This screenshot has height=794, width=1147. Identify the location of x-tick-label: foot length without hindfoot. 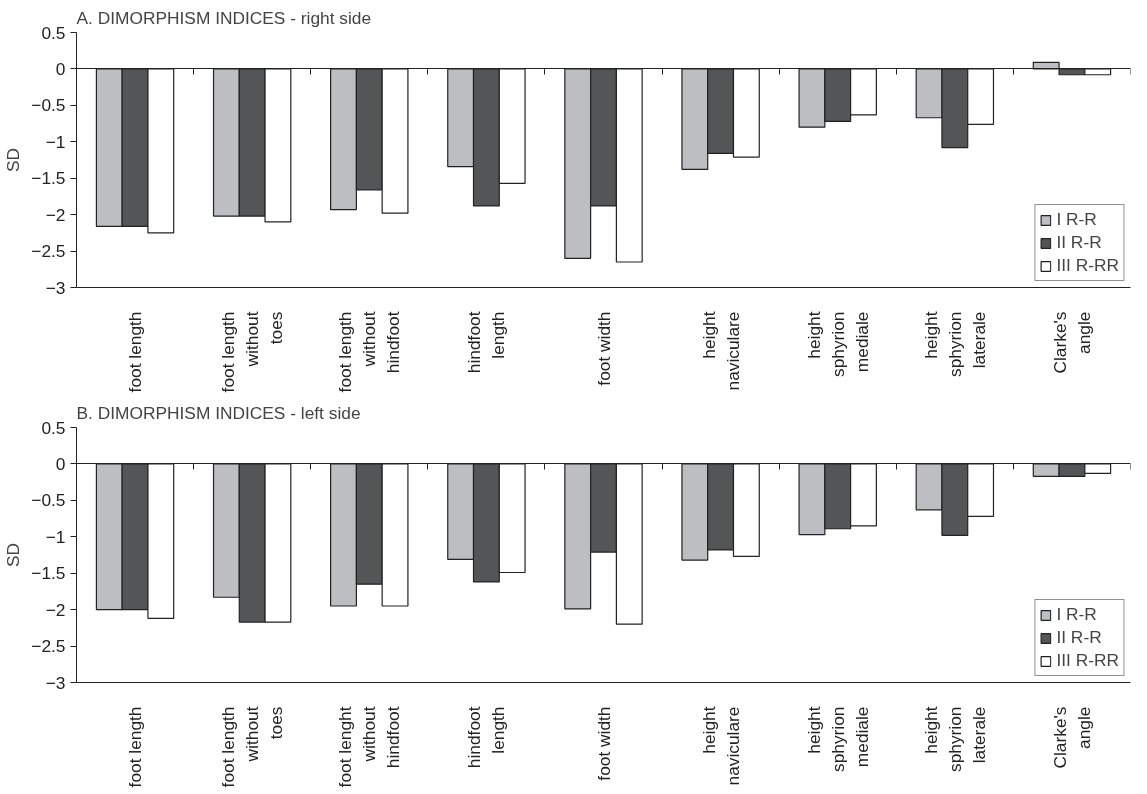
(369, 352).